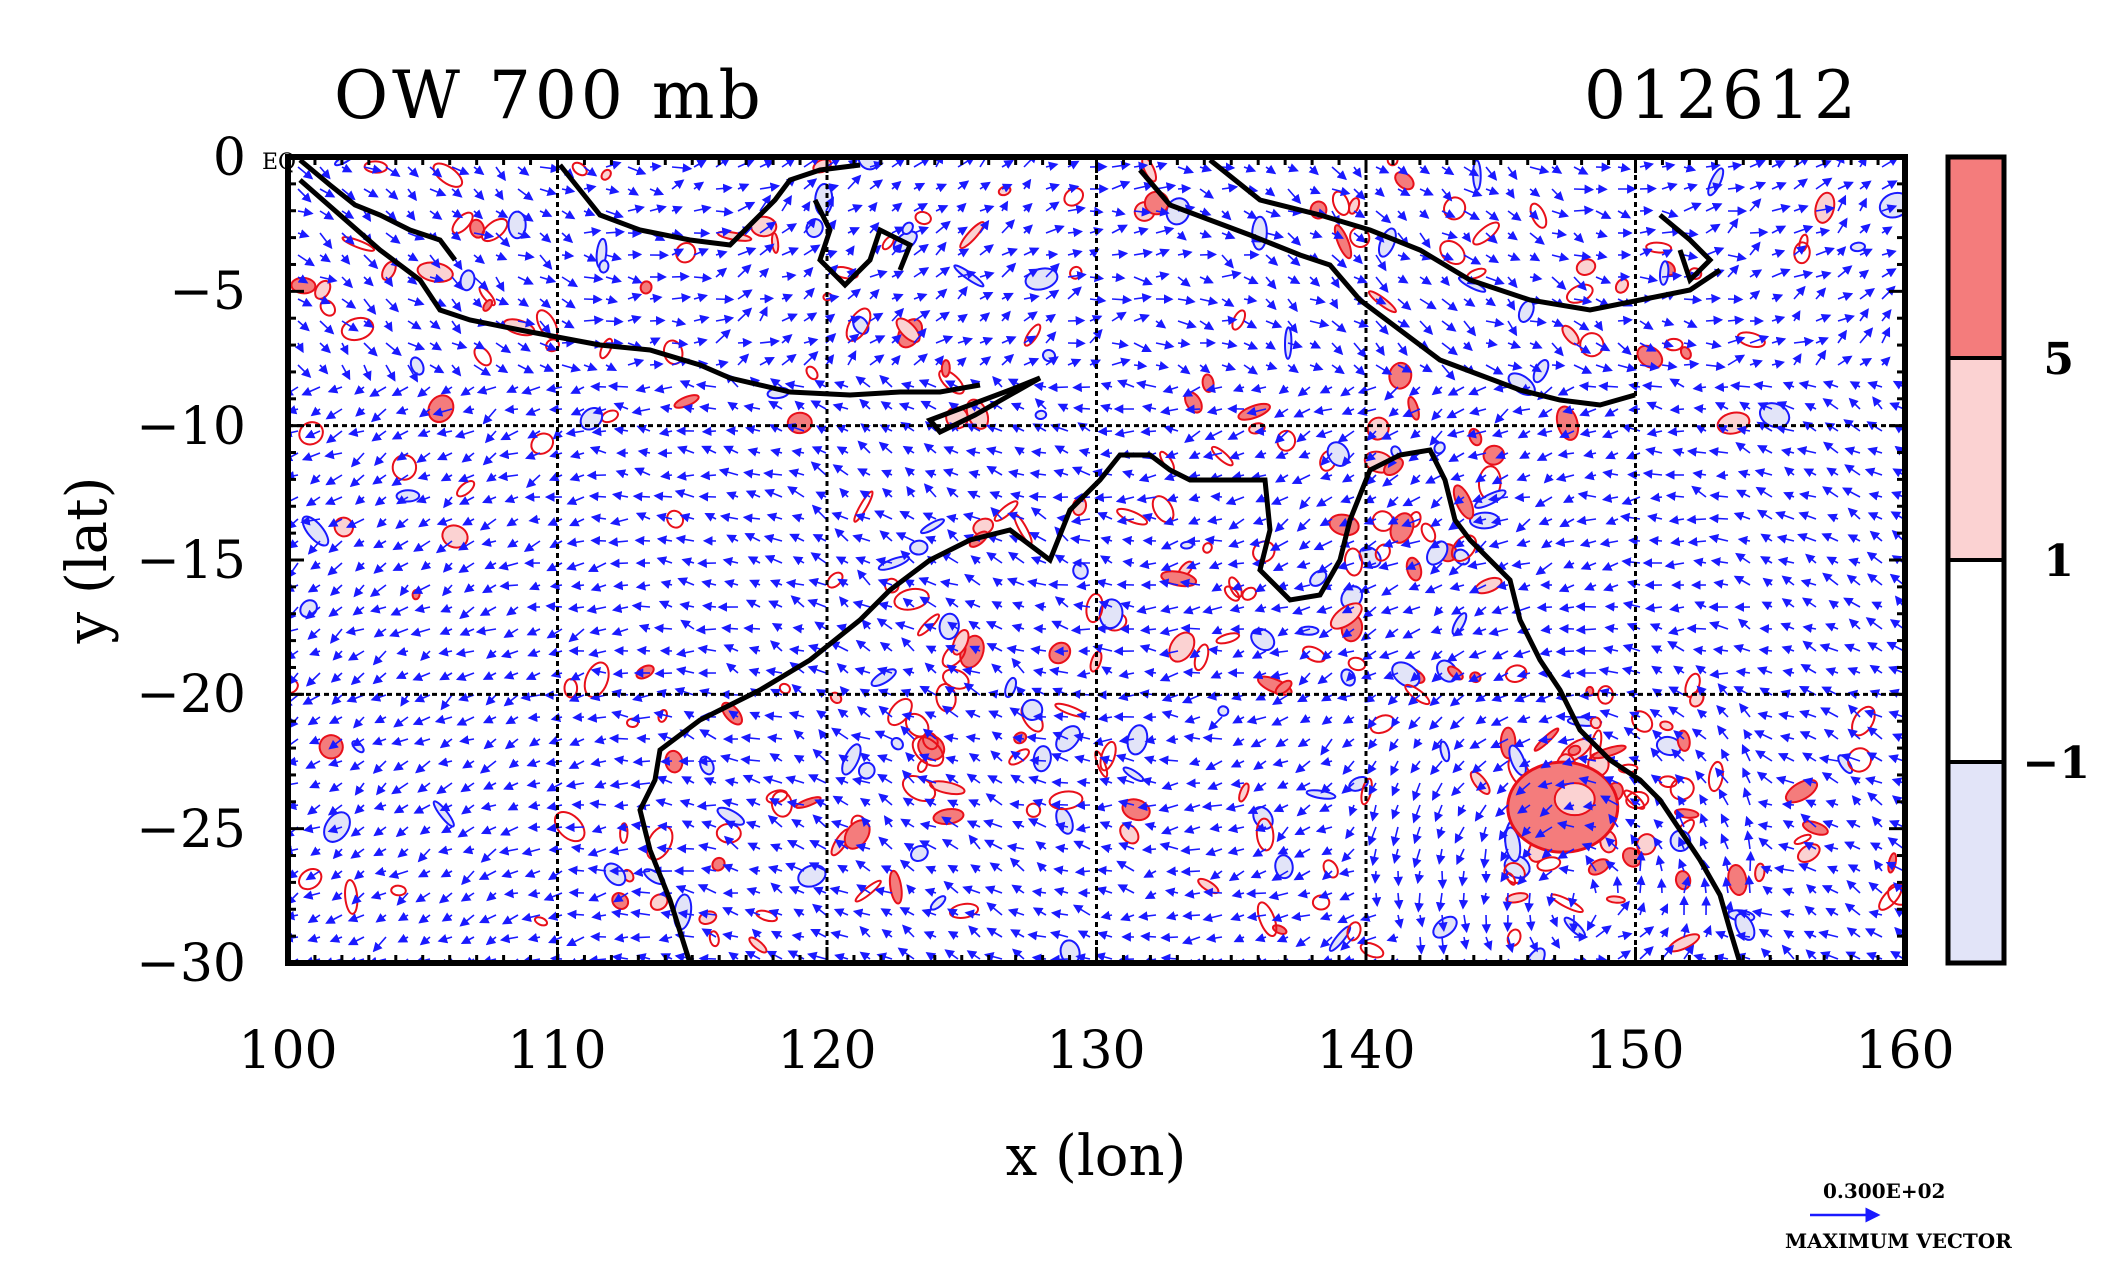  I want to click on x-tick-label: 130, so click(1095, 1051).